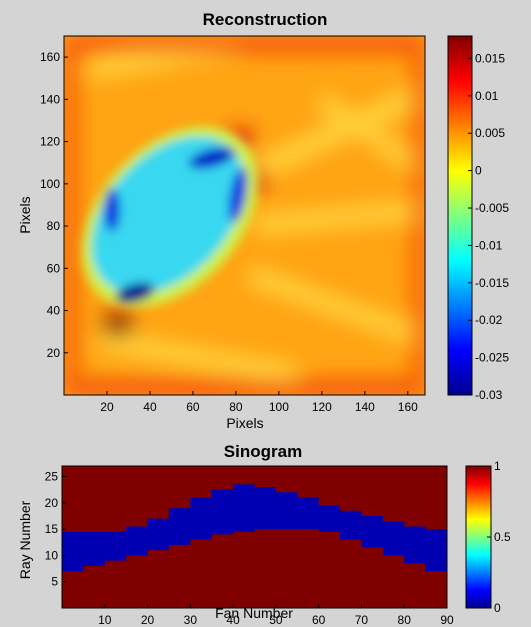  Describe the element at coordinates (168, 215) in the screenshot. I see `recon-object` at that location.